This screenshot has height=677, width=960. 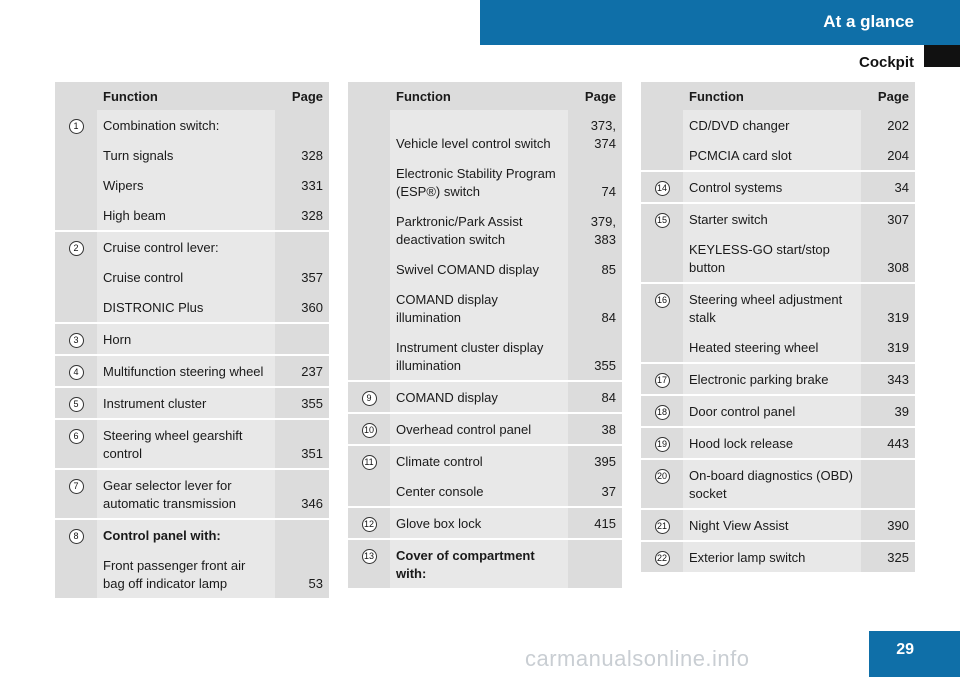 What do you see at coordinates (772, 557) in the screenshot?
I see `function-text: Exterior lamp switch` at bounding box center [772, 557].